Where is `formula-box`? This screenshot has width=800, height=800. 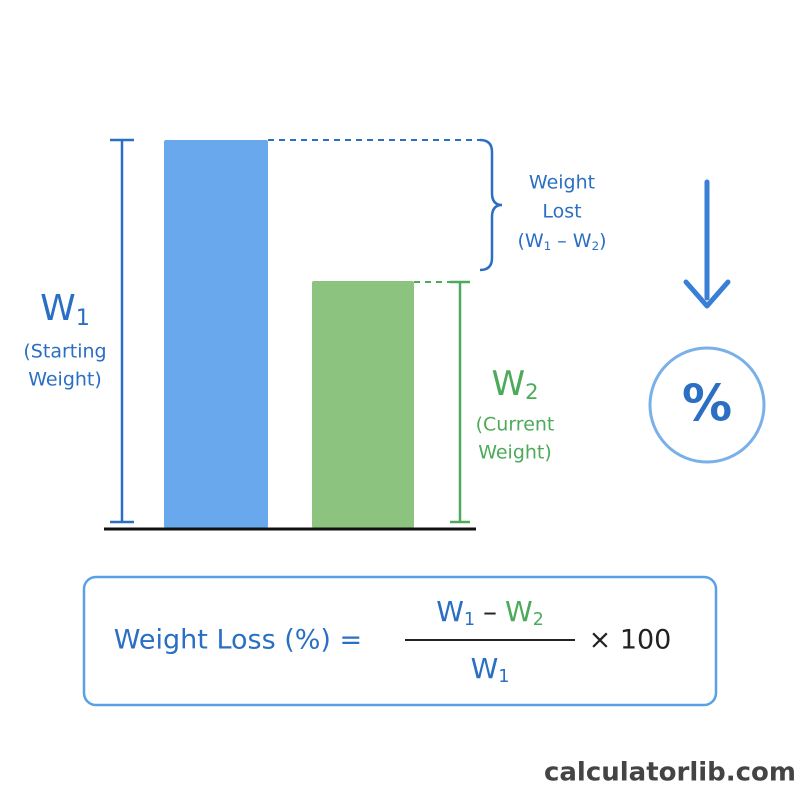 formula-box is located at coordinates (400, 641).